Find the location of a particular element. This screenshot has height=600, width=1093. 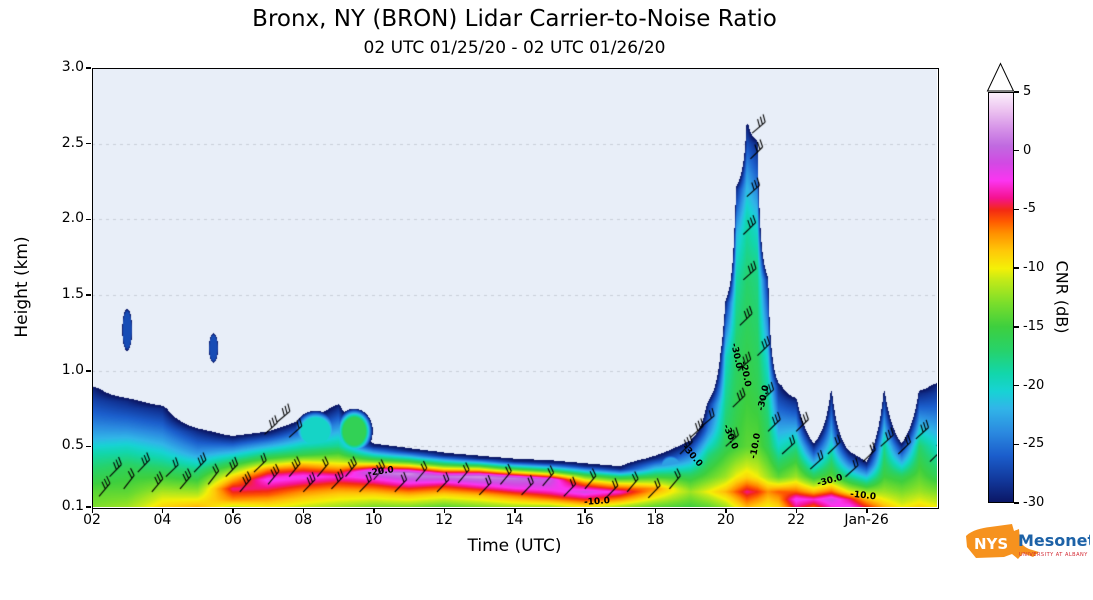

colorbar-over-arrow is located at coordinates (1000, 77).